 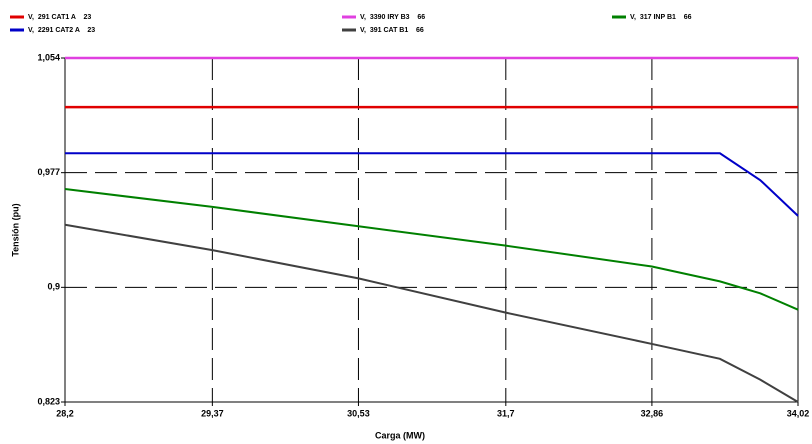 I want to click on x-tick-label: 32,86, so click(x=652, y=413).